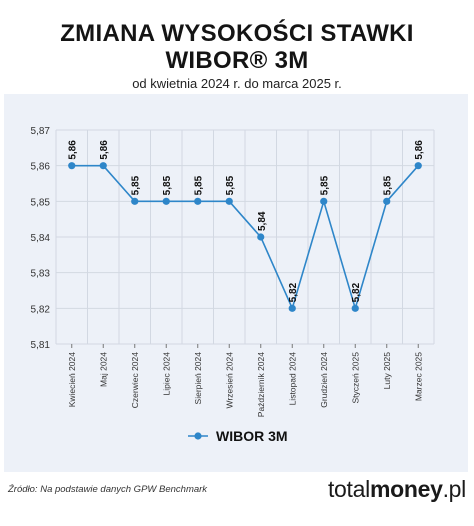  What do you see at coordinates (261, 384) in the screenshot?
I see `x-tick-label: Październik 2024` at bounding box center [261, 384].